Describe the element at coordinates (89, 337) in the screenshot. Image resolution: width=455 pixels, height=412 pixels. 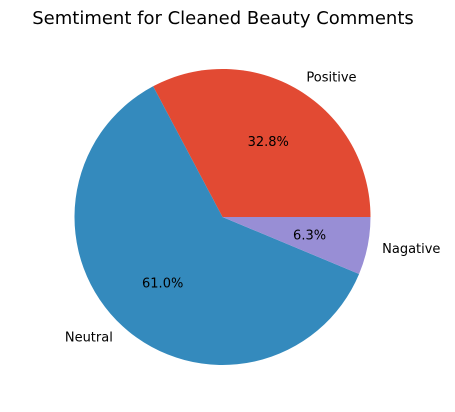
I see `slice-label-neutral: Neutral` at that location.